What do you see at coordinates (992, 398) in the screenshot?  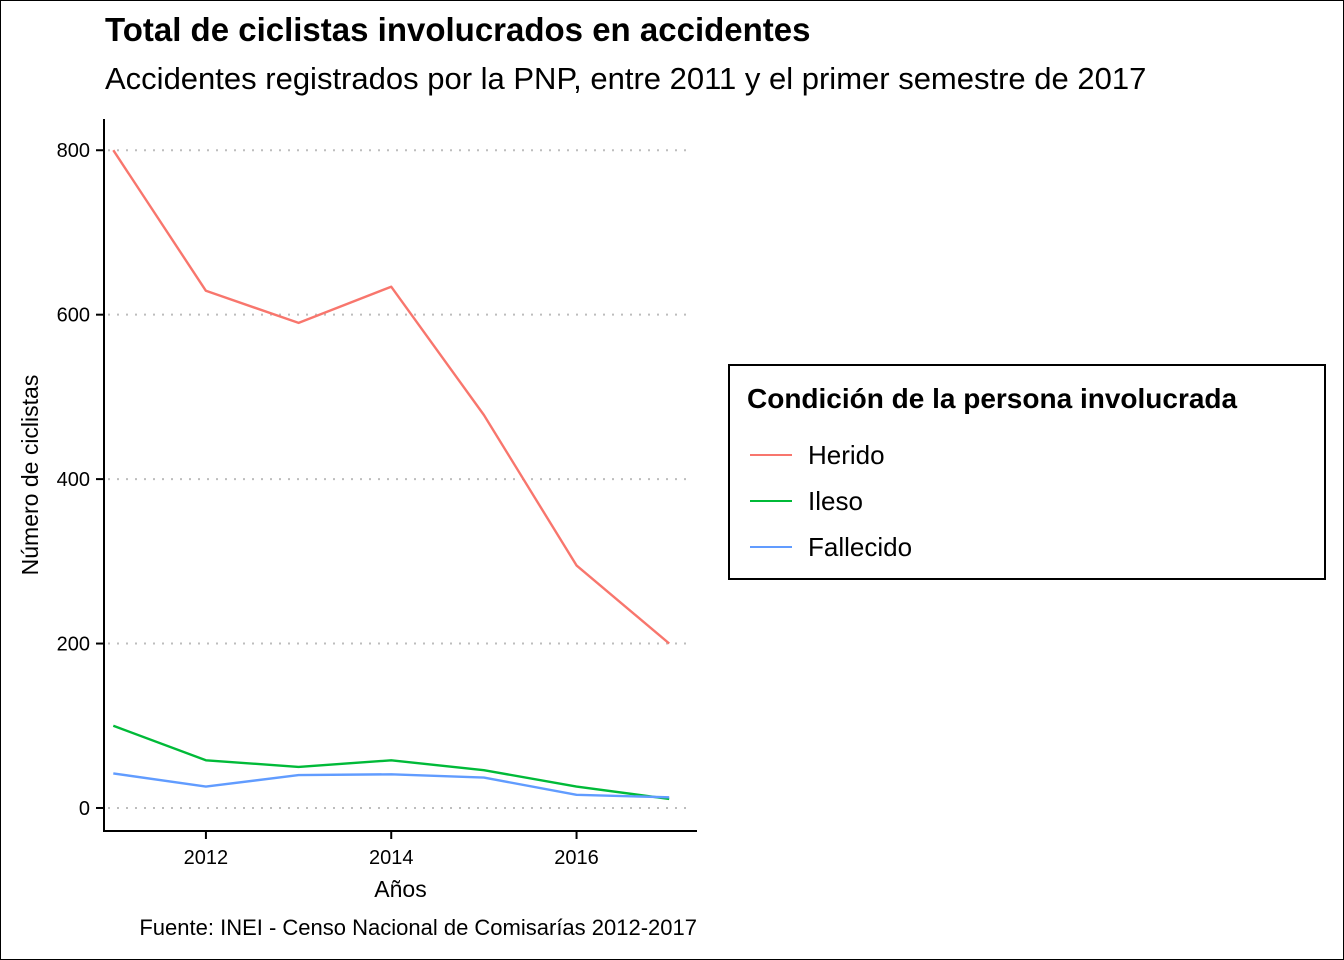 I see `legend-title: Condición de la persona involucrada` at bounding box center [992, 398].